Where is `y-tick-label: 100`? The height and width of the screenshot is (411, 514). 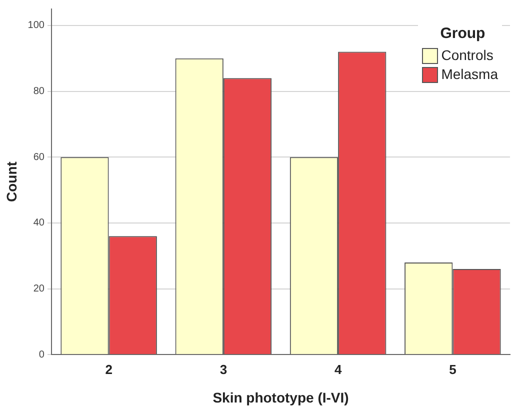 y-tick-label: 100 is located at coordinates (36, 26).